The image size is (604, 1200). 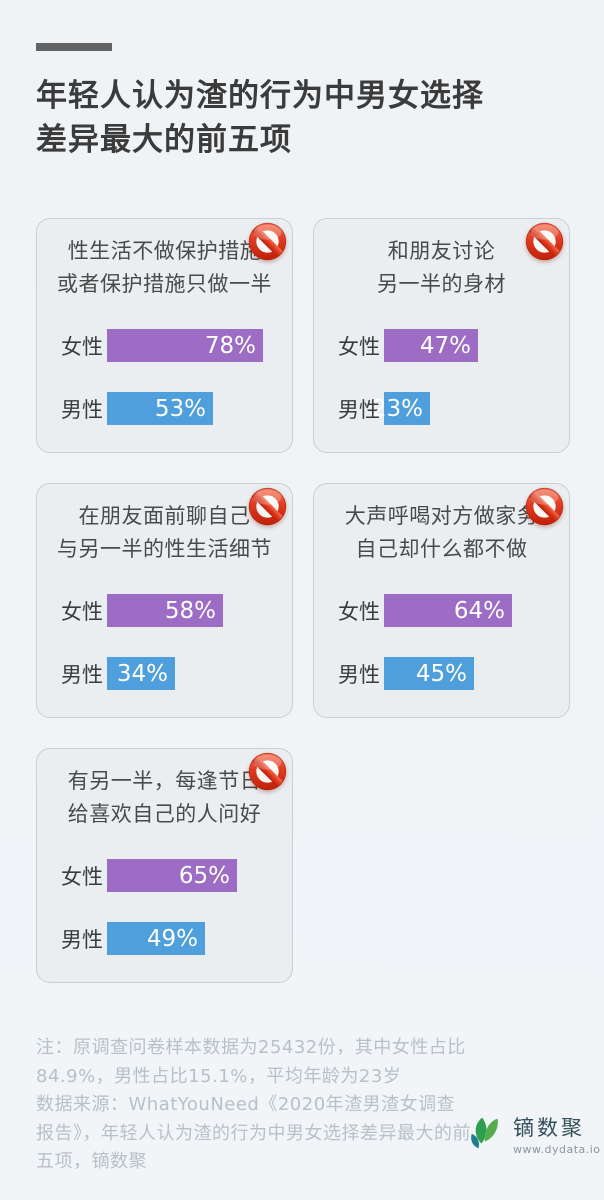 I want to click on female-value: 64%, so click(x=479, y=610).